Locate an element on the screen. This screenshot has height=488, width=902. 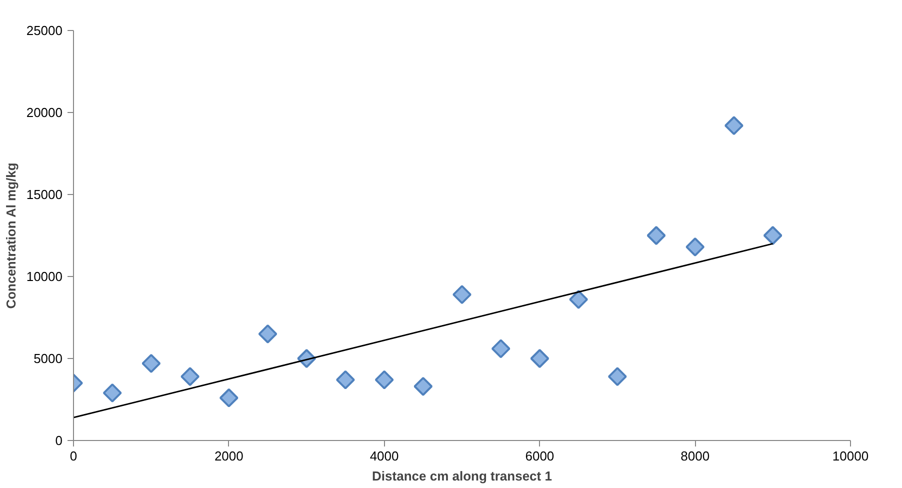
x-tick-label: 10000 is located at coordinates (850, 456).